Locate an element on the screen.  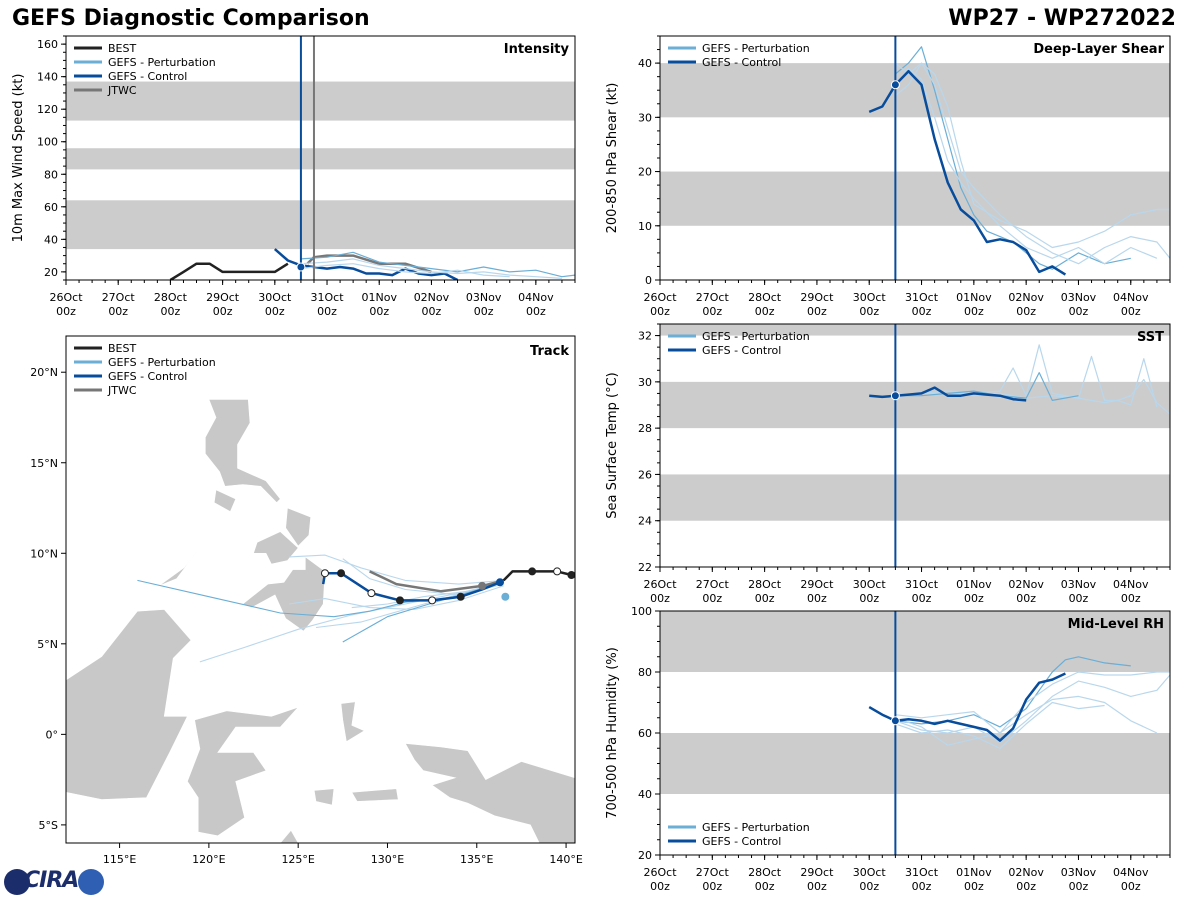
x-tick-label: 02Nov is located at coordinates (1026, 297).